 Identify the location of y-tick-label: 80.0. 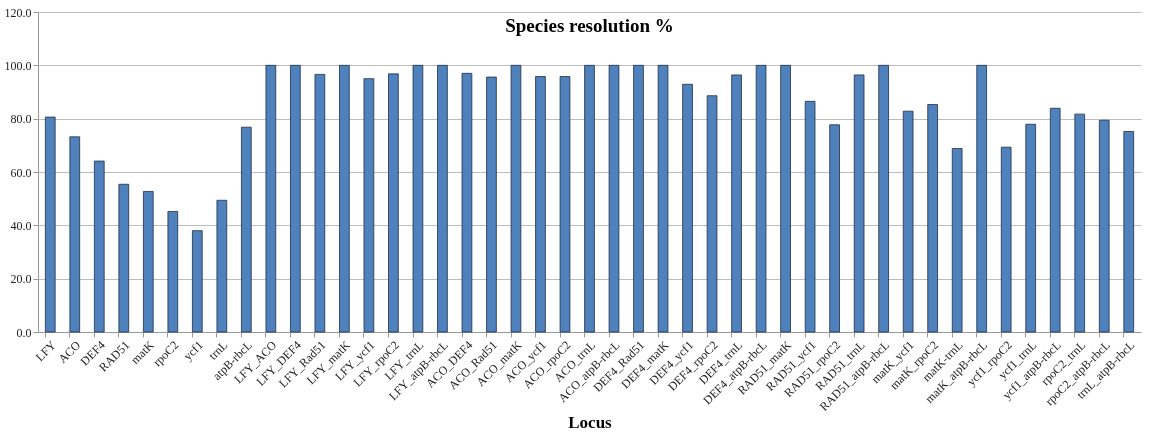
(21, 119).